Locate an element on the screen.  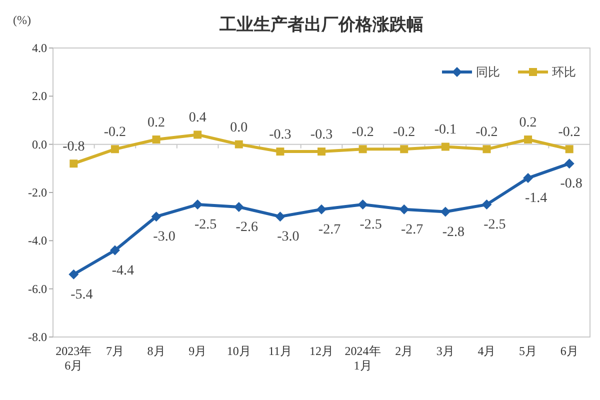
data-label: 0.0 is located at coordinates (239, 128).